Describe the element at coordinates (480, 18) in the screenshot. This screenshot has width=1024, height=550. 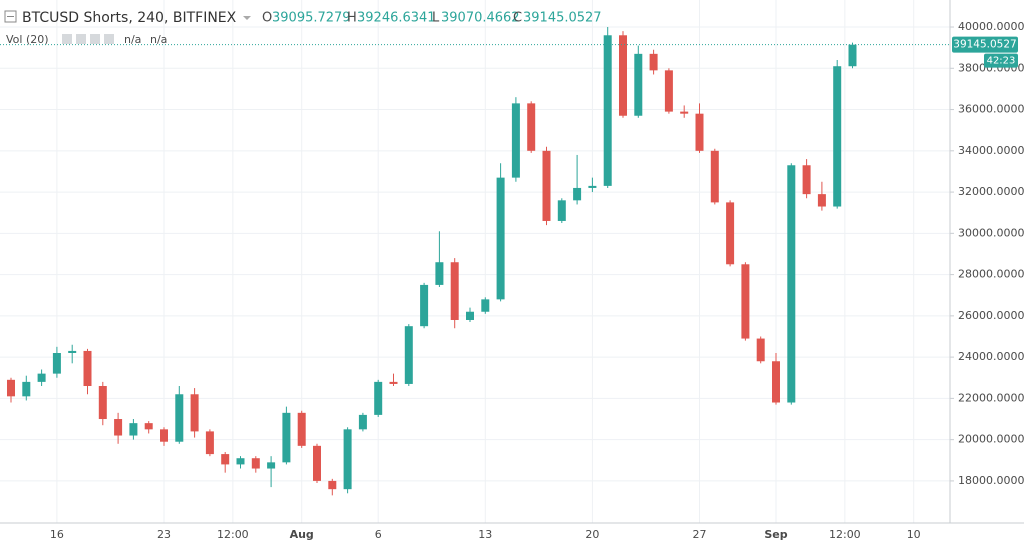
I see `ohlc-value: 39070.4662` at that location.